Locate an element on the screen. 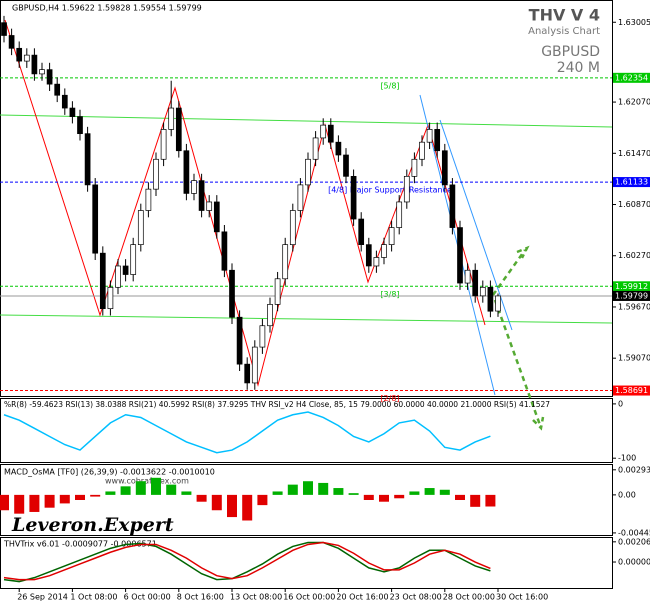 The image size is (650, 604). level-price-label: 1.61133 is located at coordinates (631, 182).